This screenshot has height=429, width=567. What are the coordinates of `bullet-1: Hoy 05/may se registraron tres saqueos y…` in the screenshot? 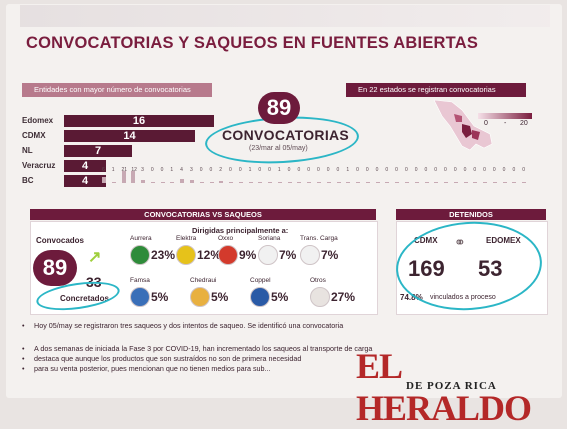 It's located at (182, 326).